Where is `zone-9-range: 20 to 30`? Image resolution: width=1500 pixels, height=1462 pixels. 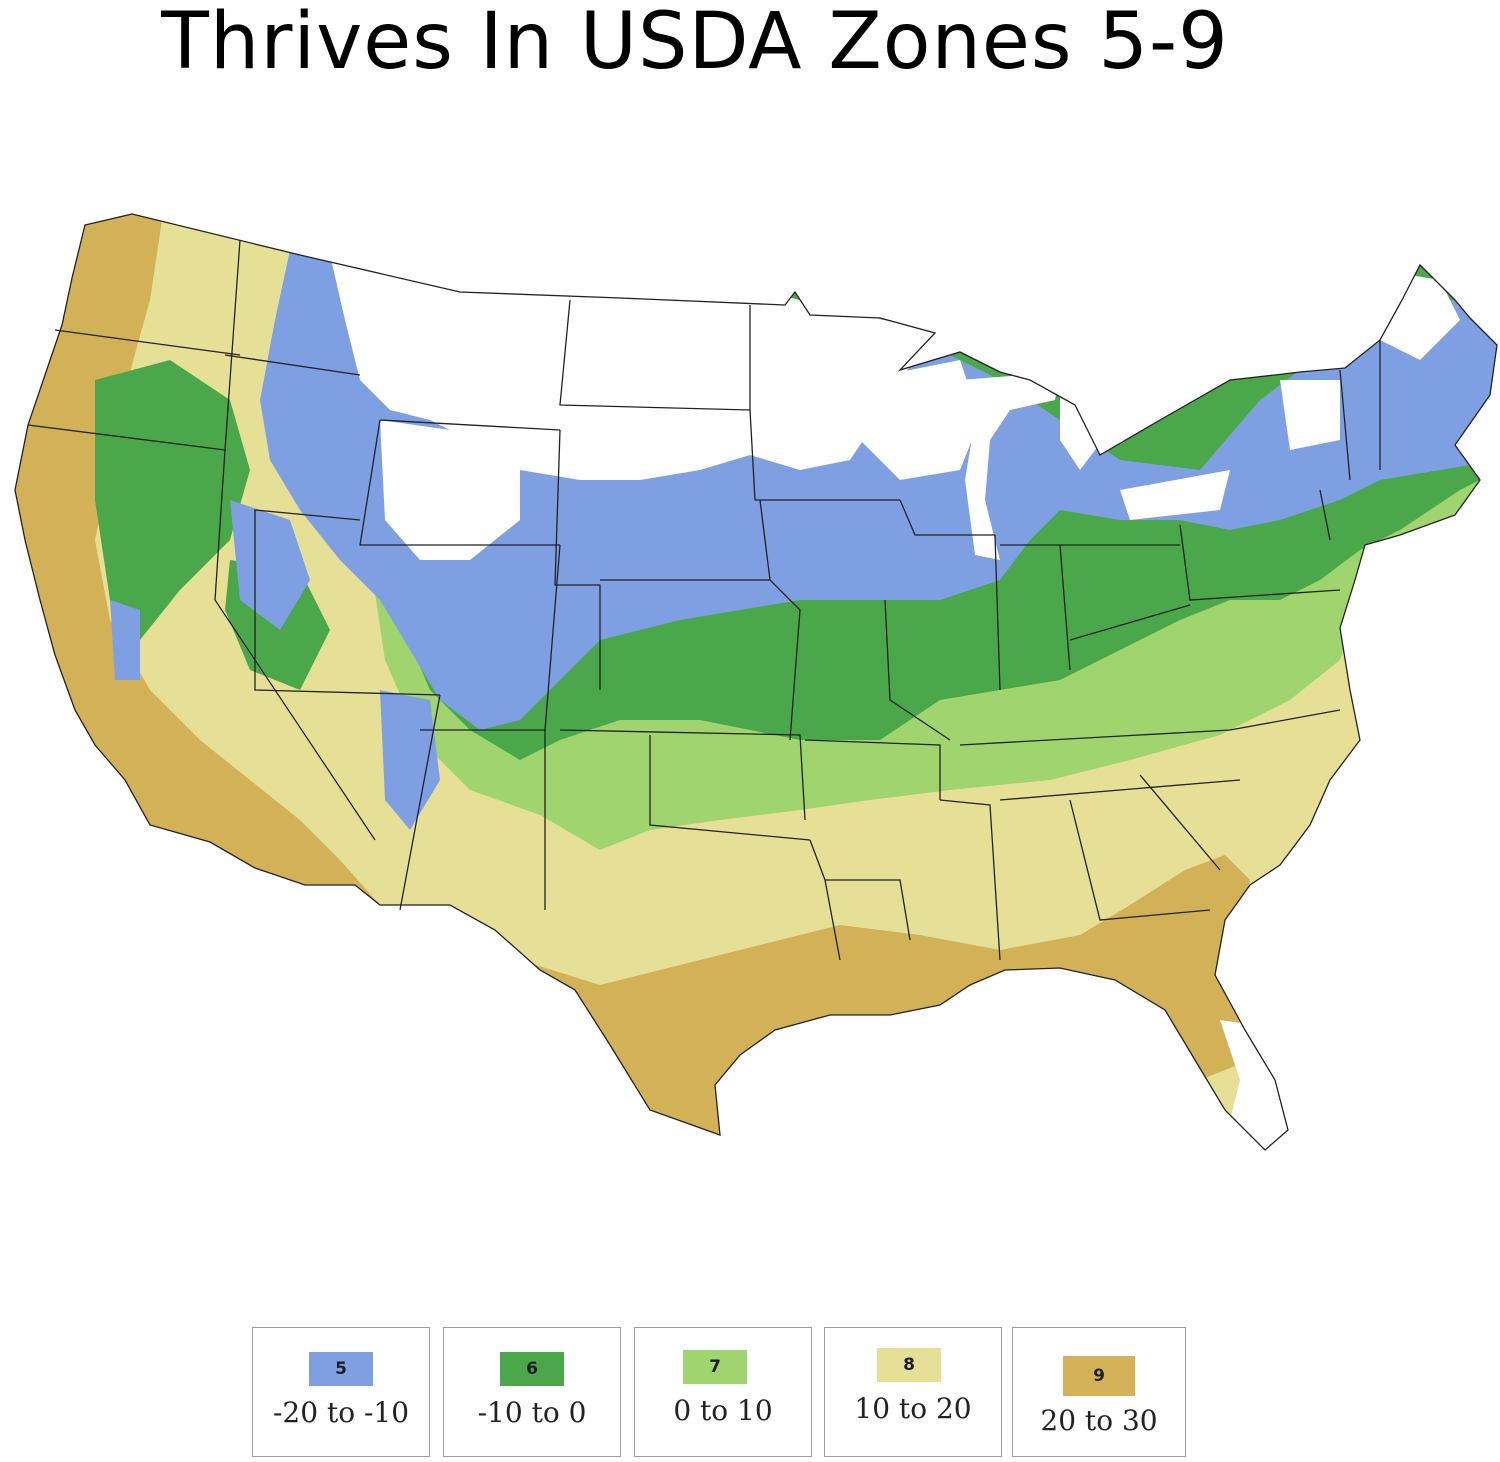 zone-9-range: 20 to 30 is located at coordinates (1099, 1420).